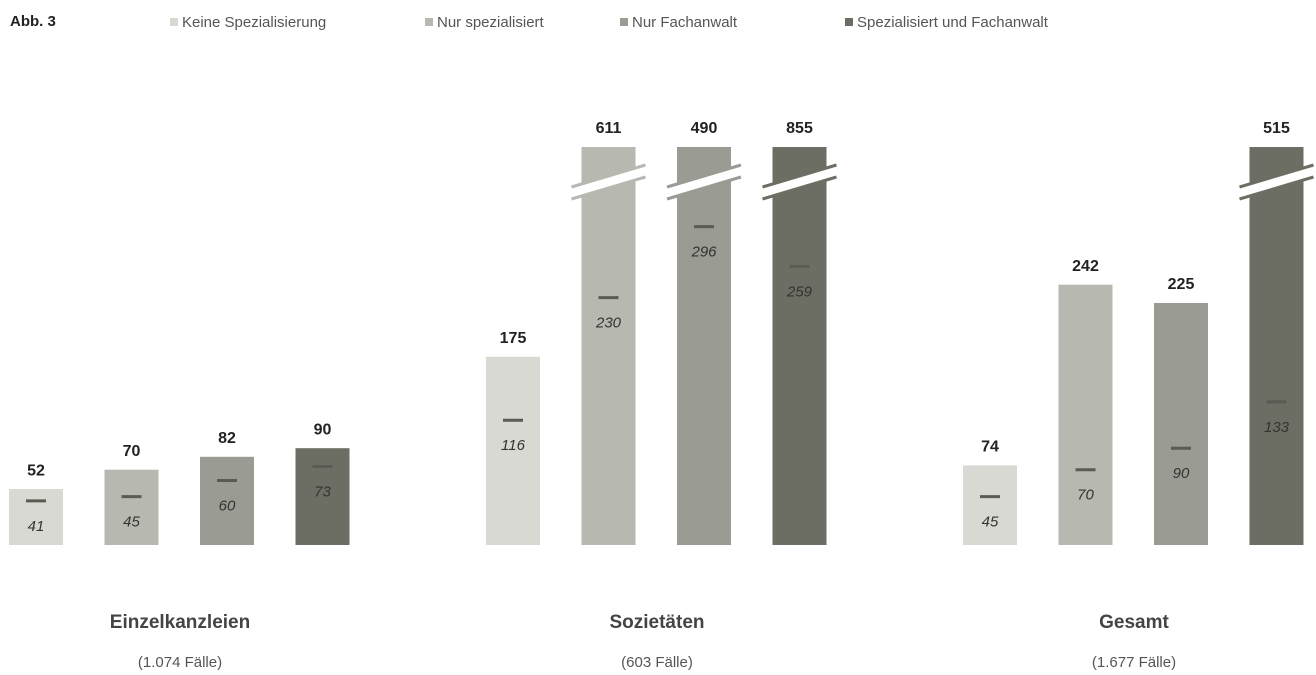 The width and height of the screenshot is (1316, 675). Describe the element at coordinates (513, 338) in the screenshot. I see `value-label: 175` at that location.